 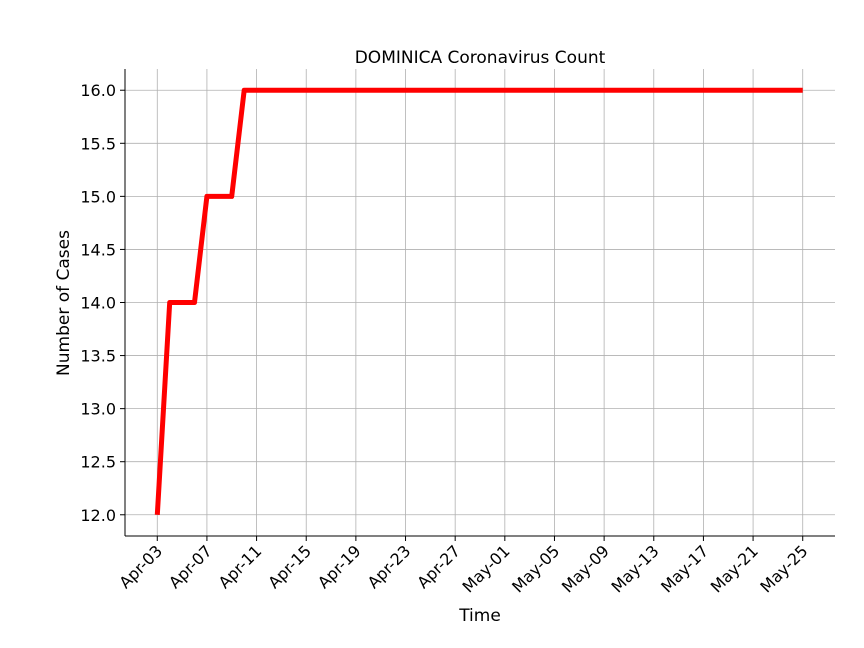 I want to click on chart-title: DOMINICA Coronavirus Count, so click(x=480, y=58).